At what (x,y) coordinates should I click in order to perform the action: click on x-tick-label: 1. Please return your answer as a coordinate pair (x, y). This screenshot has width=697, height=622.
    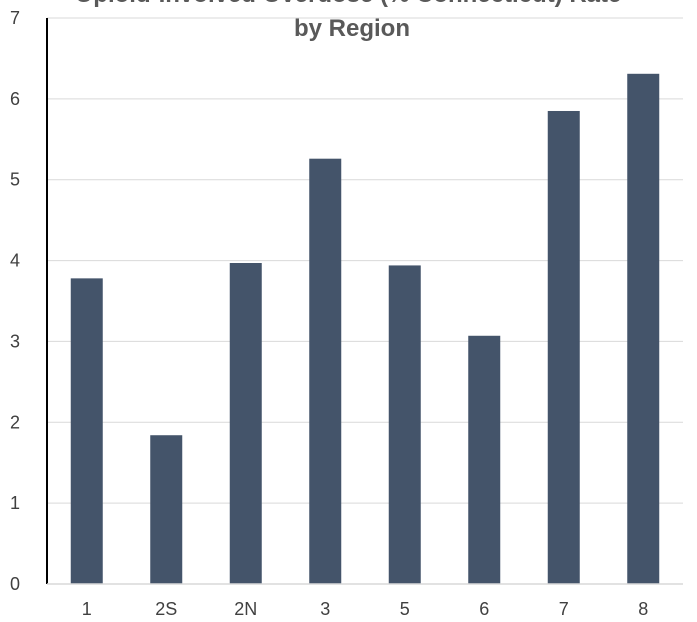
    Looking at the image, I should click on (87, 609).